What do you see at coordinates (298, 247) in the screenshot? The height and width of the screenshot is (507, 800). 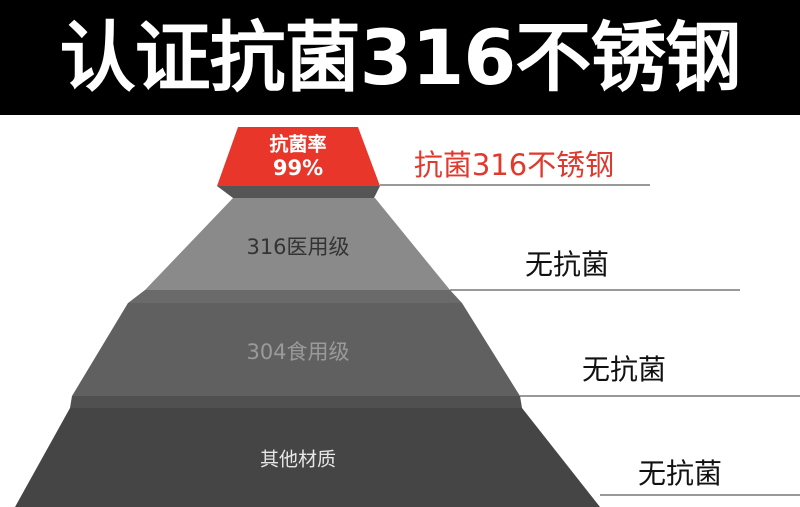 I see `tier-316-name: 316医用级` at bounding box center [298, 247].